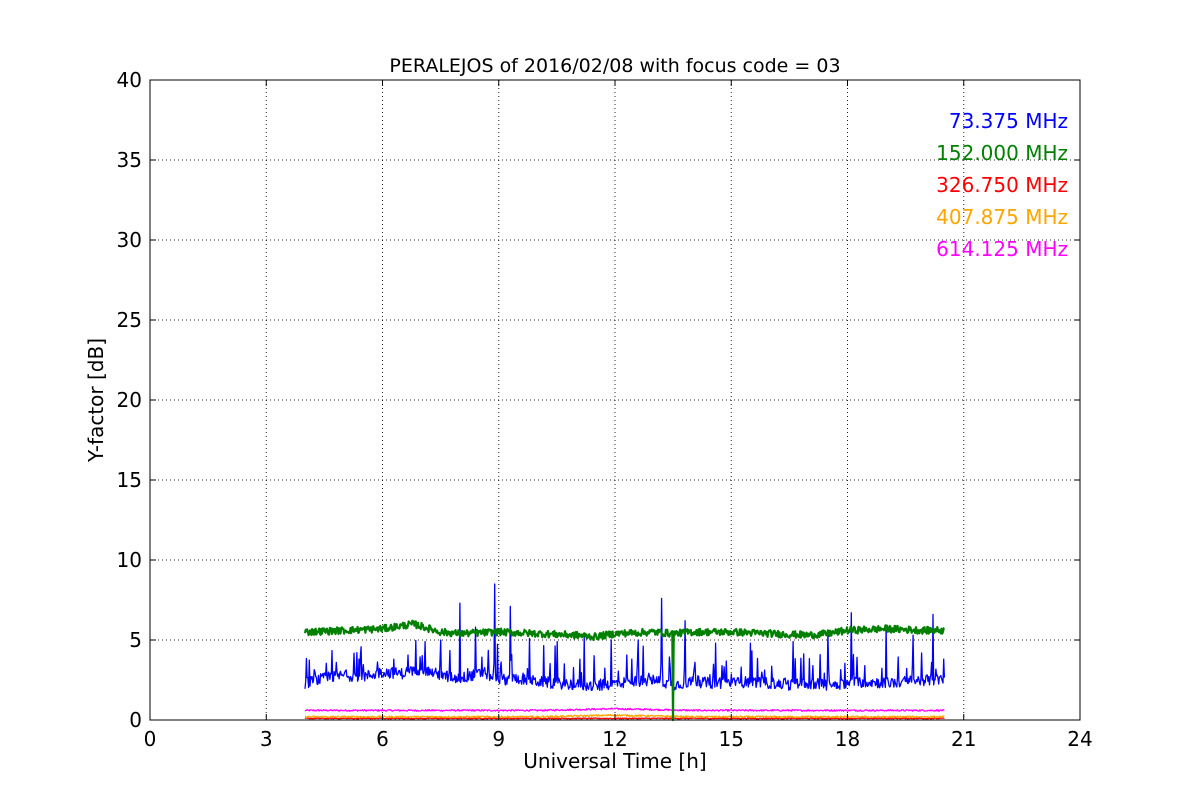 Image resolution: width=1200 pixels, height=805 pixels. I want to click on y-tick-label: 30, so click(129, 240).